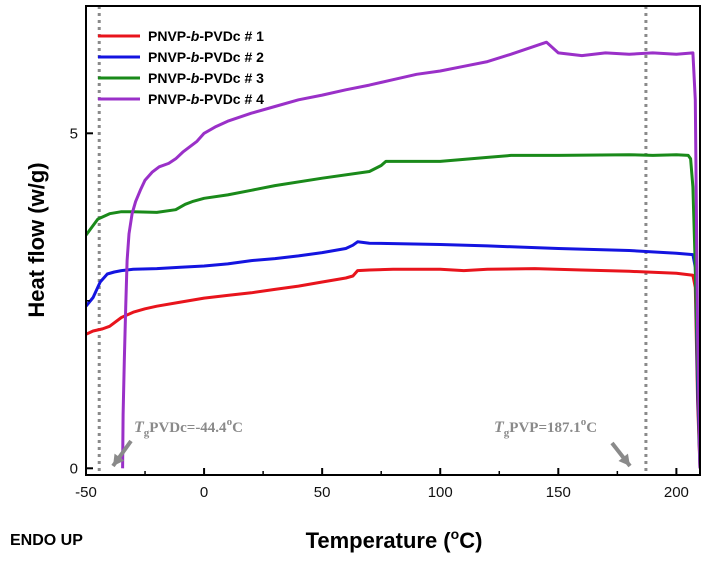 This screenshot has width=708, height=562. Describe the element at coordinates (206, 99) in the screenshot. I see `legend-label-4: PNVP-b-PVDc # 4` at that location.